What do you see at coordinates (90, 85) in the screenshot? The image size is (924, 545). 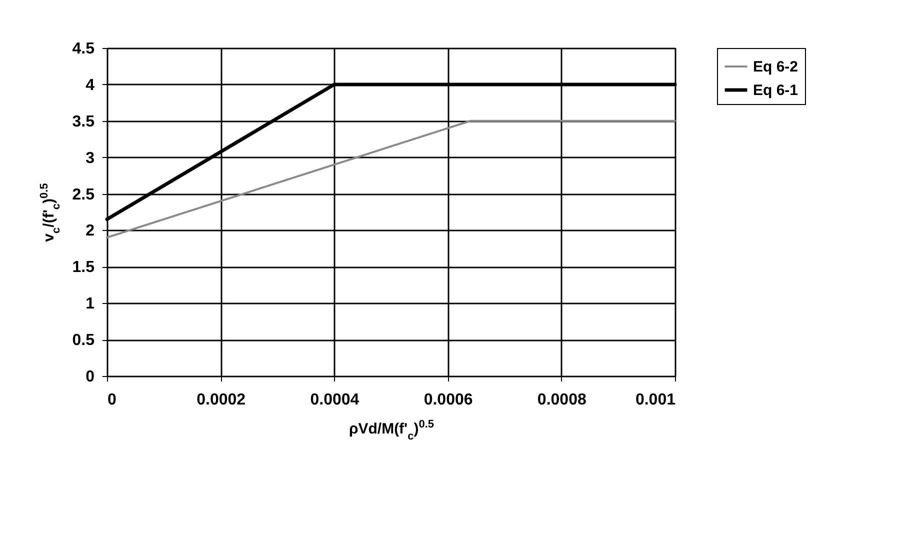 I see `y-tick-label: 4` at bounding box center [90, 85].